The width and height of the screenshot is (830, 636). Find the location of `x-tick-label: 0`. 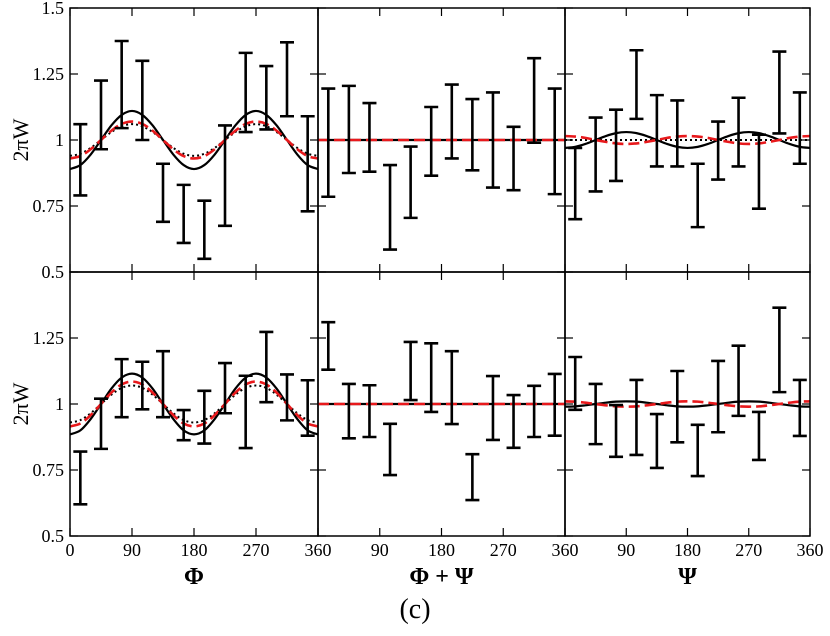

x-tick-label: 0 is located at coordinates (70, 550).